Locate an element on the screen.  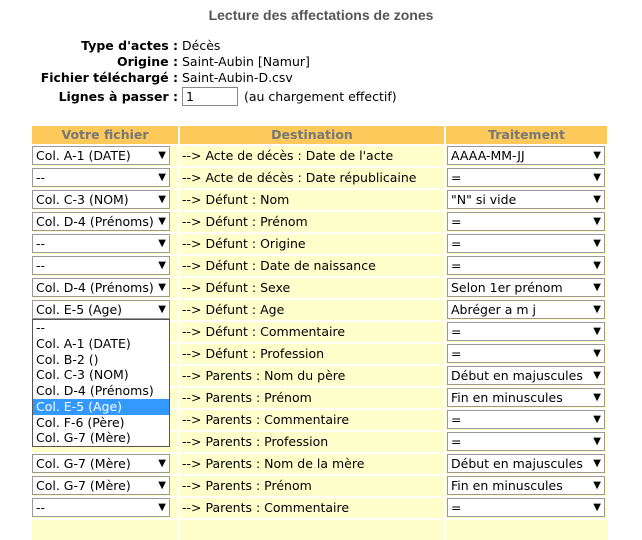
destination: --> Acte de décès : Date de l'acte is located at coordinates (288, 155).